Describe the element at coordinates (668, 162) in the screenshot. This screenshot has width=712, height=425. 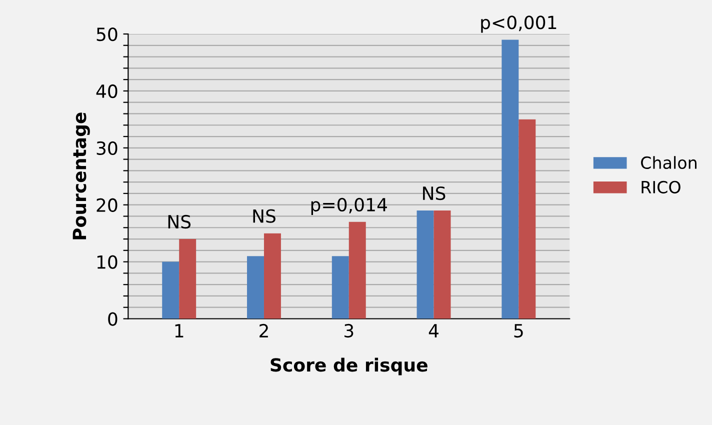
I see `legend-label: Chalon` at that location.